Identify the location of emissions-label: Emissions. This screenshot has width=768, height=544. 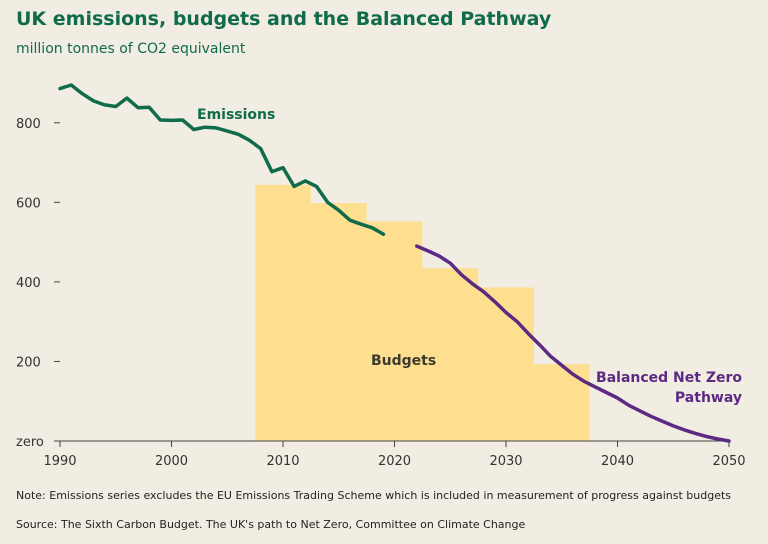
(236, 115).